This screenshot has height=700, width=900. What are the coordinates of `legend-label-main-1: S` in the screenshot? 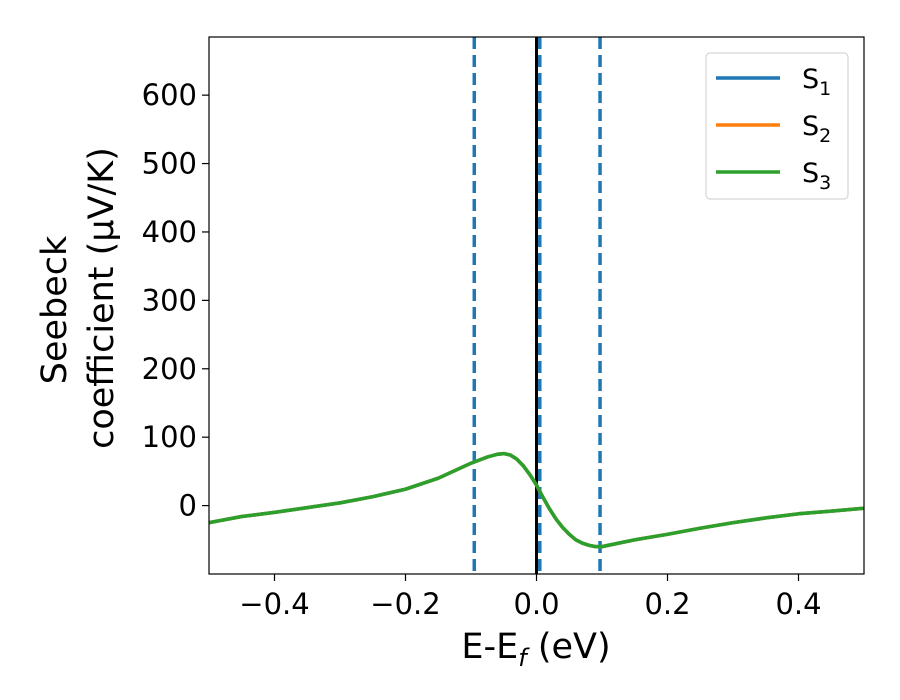 It's located at (810, 79).